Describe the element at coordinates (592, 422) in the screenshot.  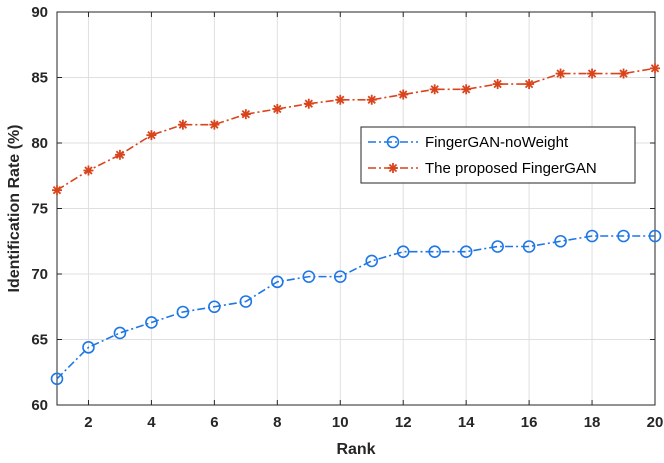
I see `x-tick-label: 18` at that location.